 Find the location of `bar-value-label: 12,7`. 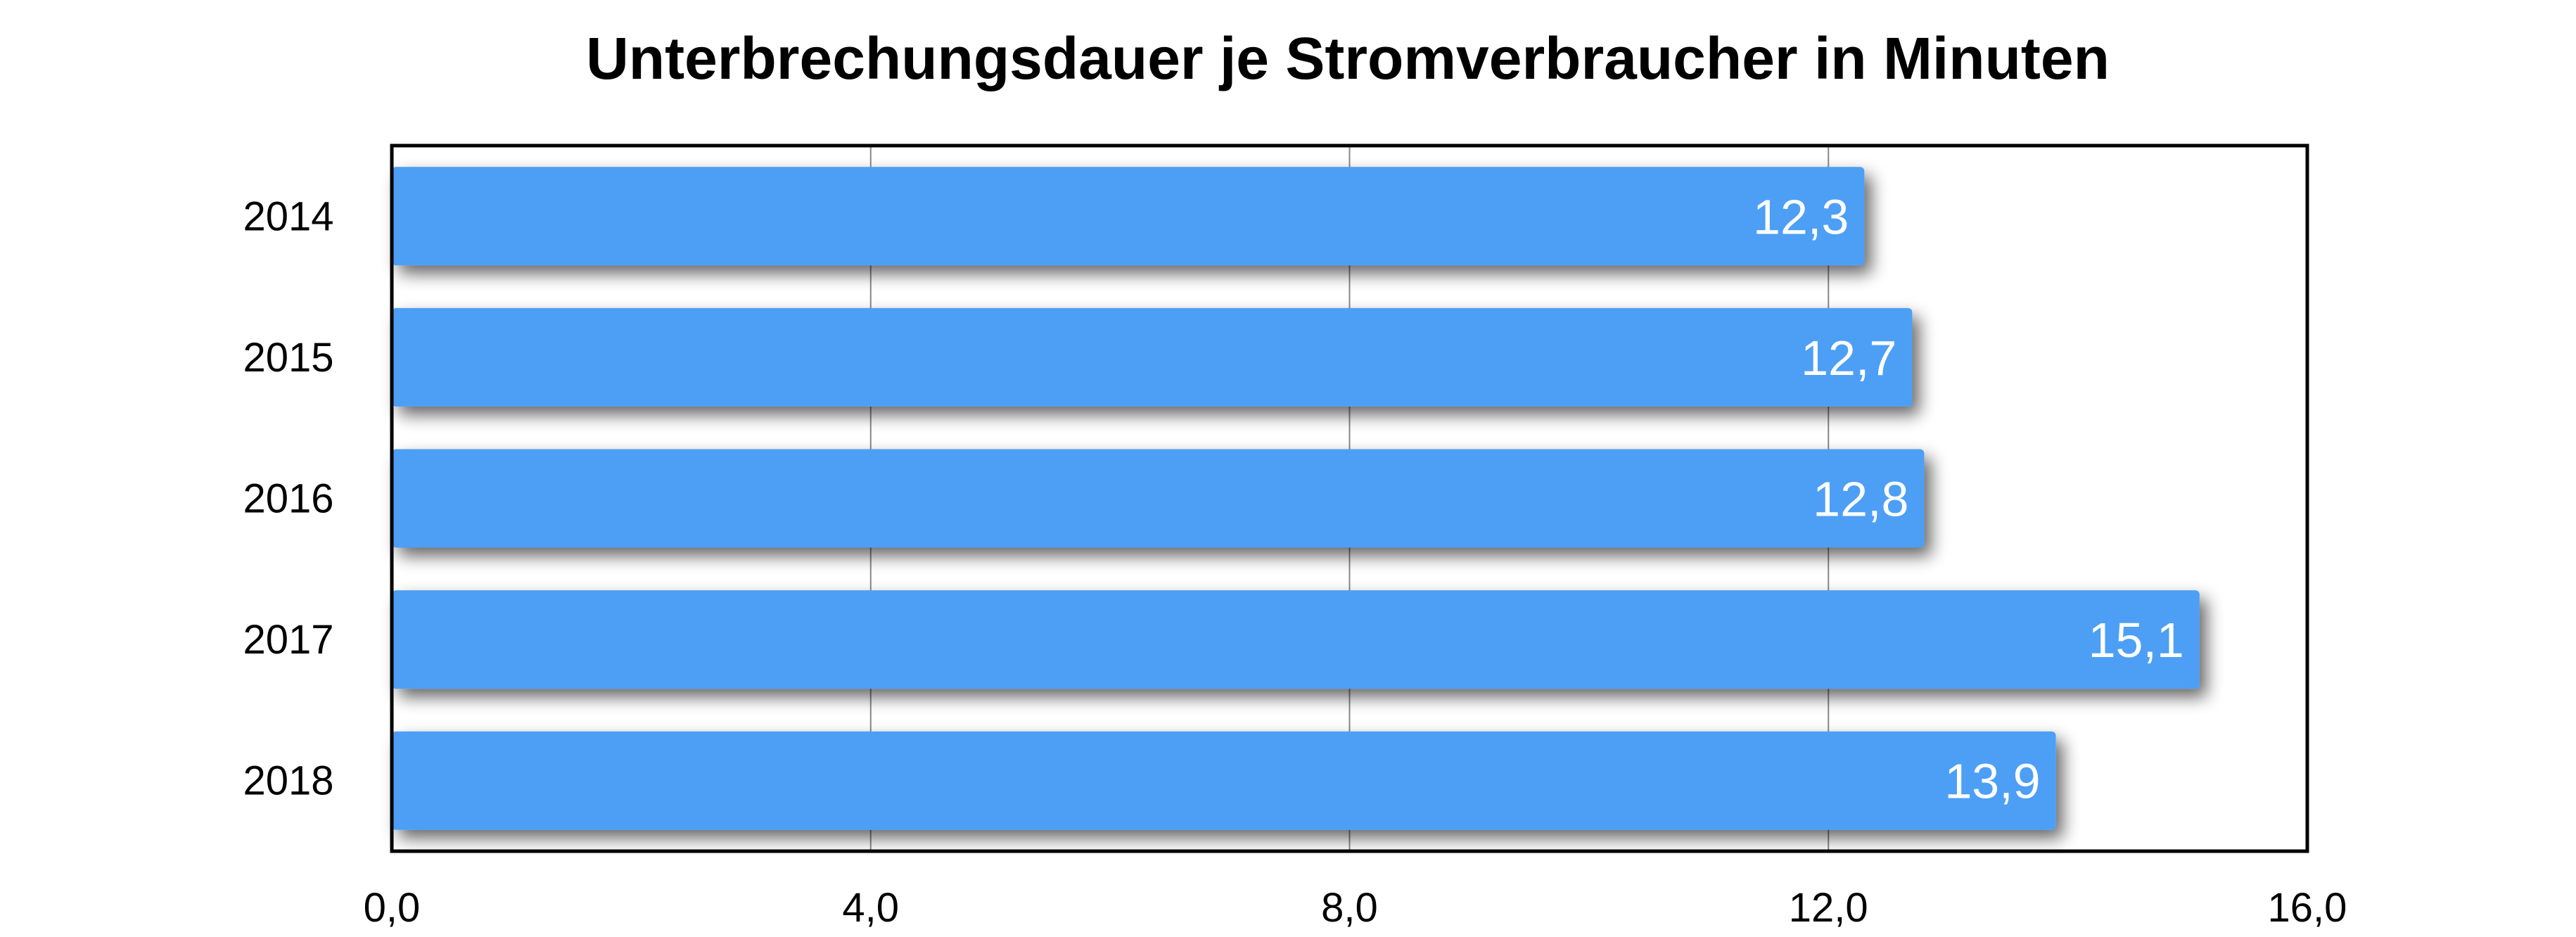

bar-value-label: 12,7 is located at coordinates (1848, 358).